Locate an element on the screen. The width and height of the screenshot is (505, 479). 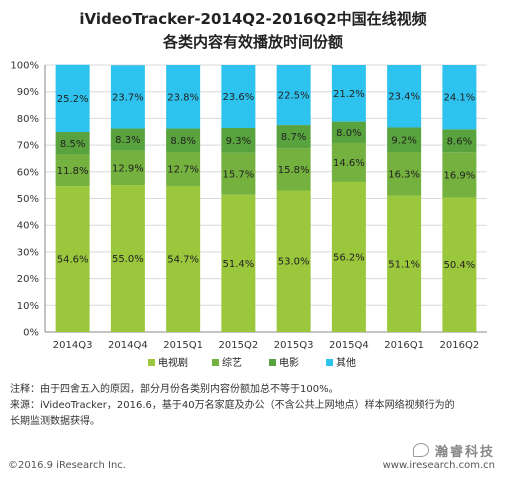
data-label: 50.4% is located at coordinates (459, 265).